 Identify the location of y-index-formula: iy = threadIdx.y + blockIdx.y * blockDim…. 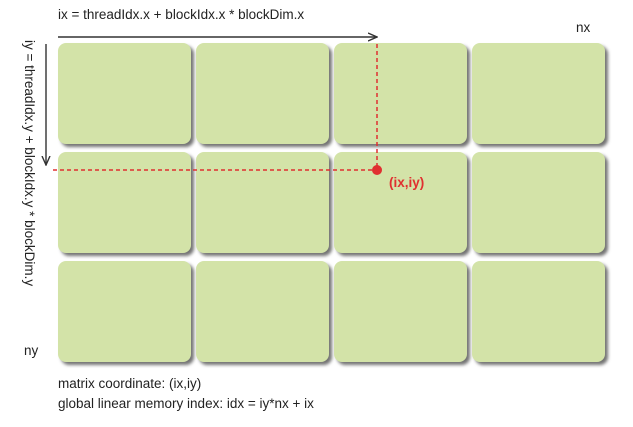
(29, 163).